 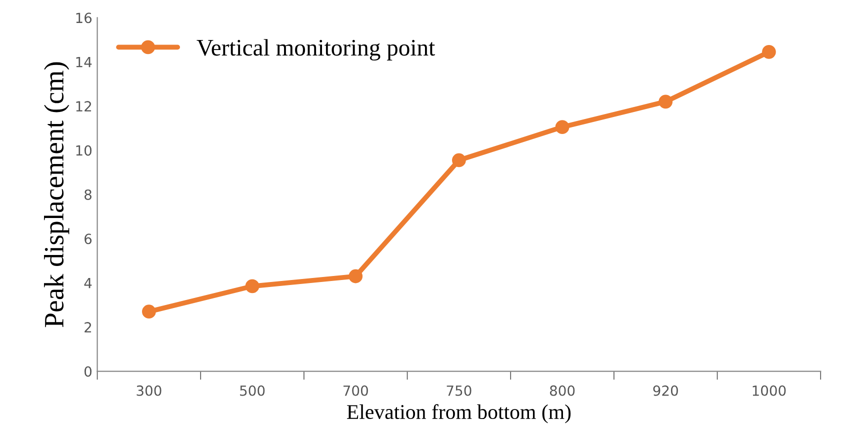 What do you see at coordinates (769, 390) in the screenshot?
I see `x-tick-label: 1000` at bounding box center [769, 390].